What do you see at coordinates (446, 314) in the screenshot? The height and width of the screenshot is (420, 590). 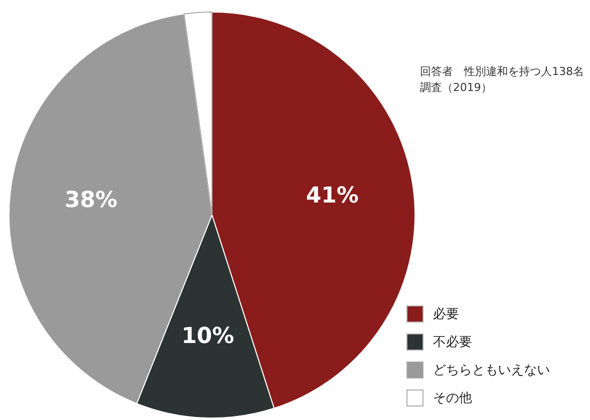 I see `legend-label: 必要` at bounding box center [446, 314].